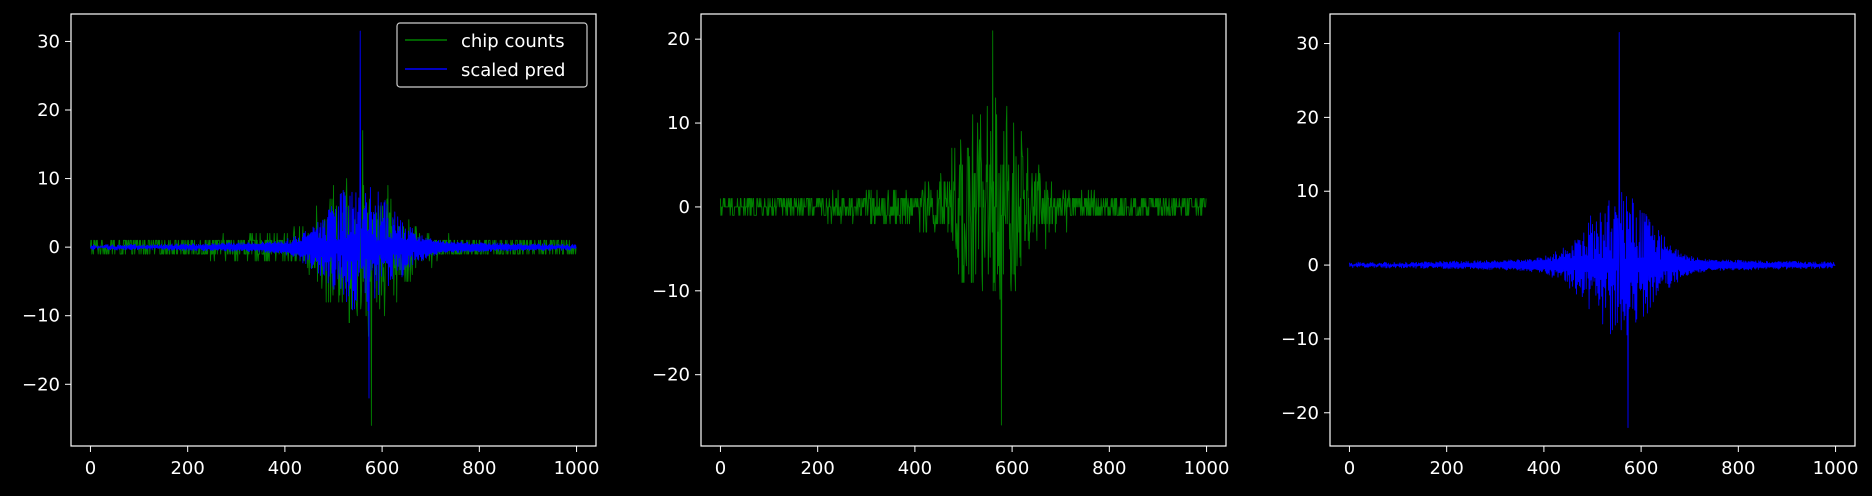  I want to click on legend-box, so click(492, 55).